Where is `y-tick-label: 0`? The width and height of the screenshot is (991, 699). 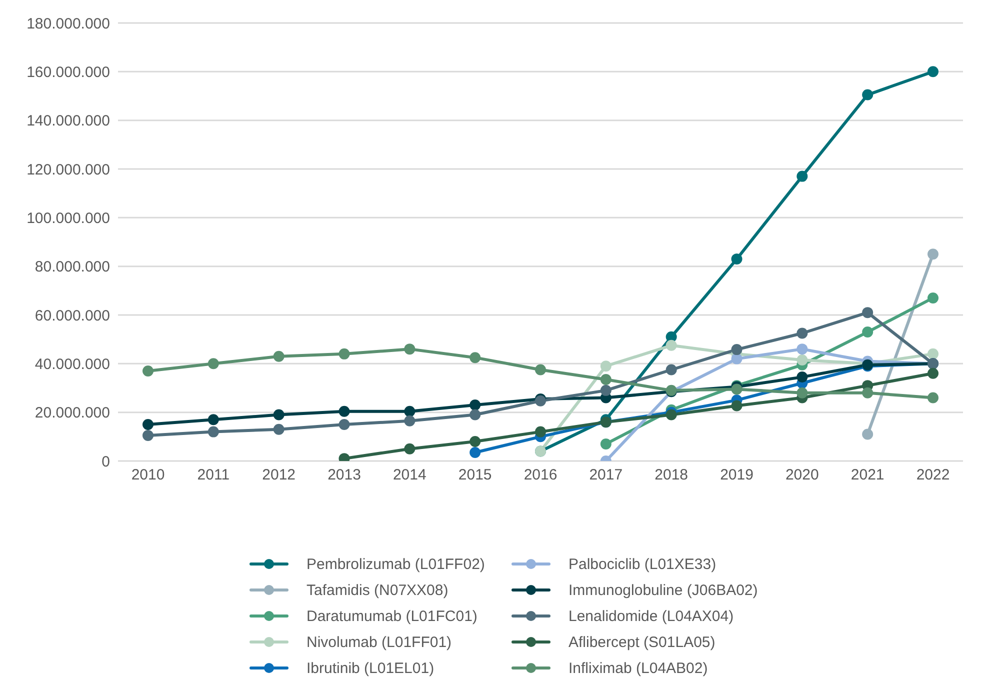 y-tick-label: 0 is located at coordinates (106, 461).